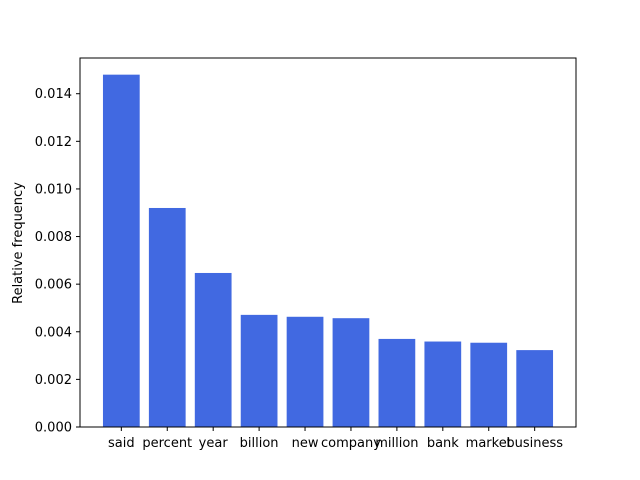 The width and height of the screenshot is (640, 480). I want to click on bar-bank, so click(443, 384).